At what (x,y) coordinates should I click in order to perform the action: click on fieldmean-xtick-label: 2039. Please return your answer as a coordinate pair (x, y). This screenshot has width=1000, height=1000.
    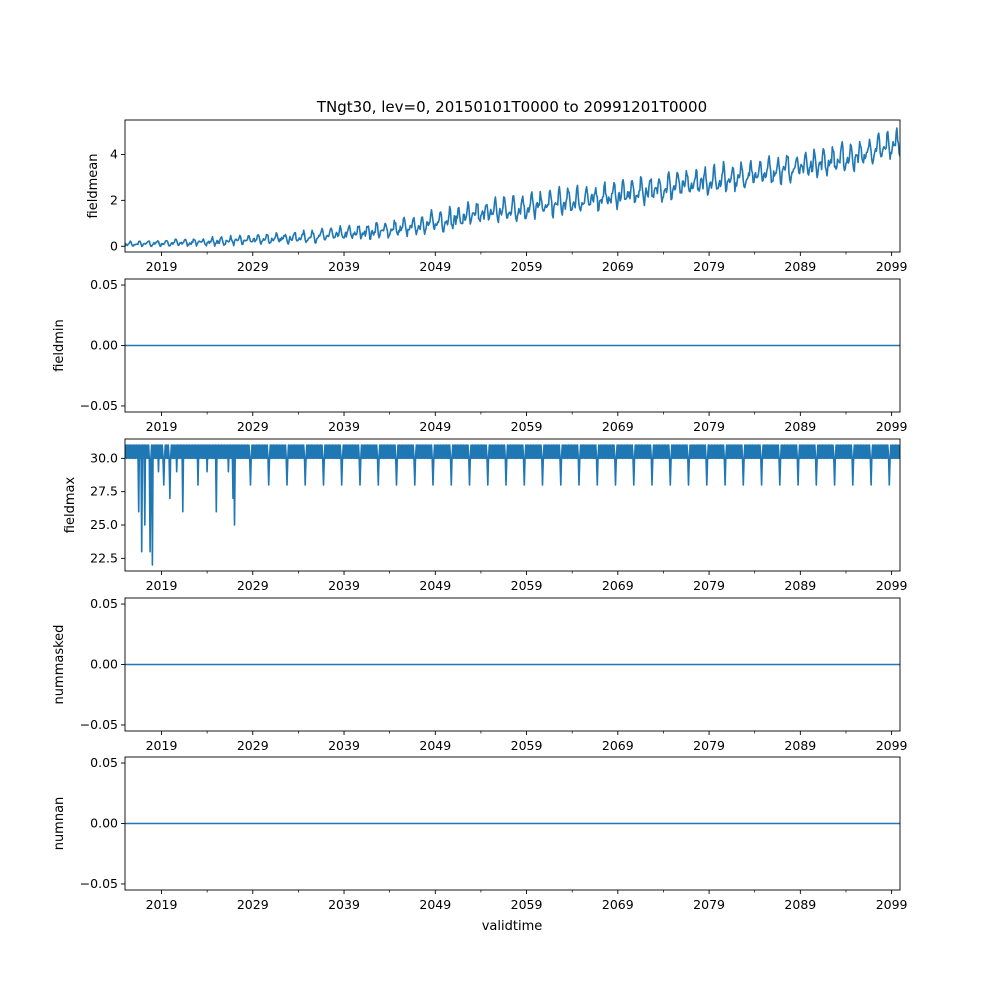
    Looking at the image, I should click on (344, 266).